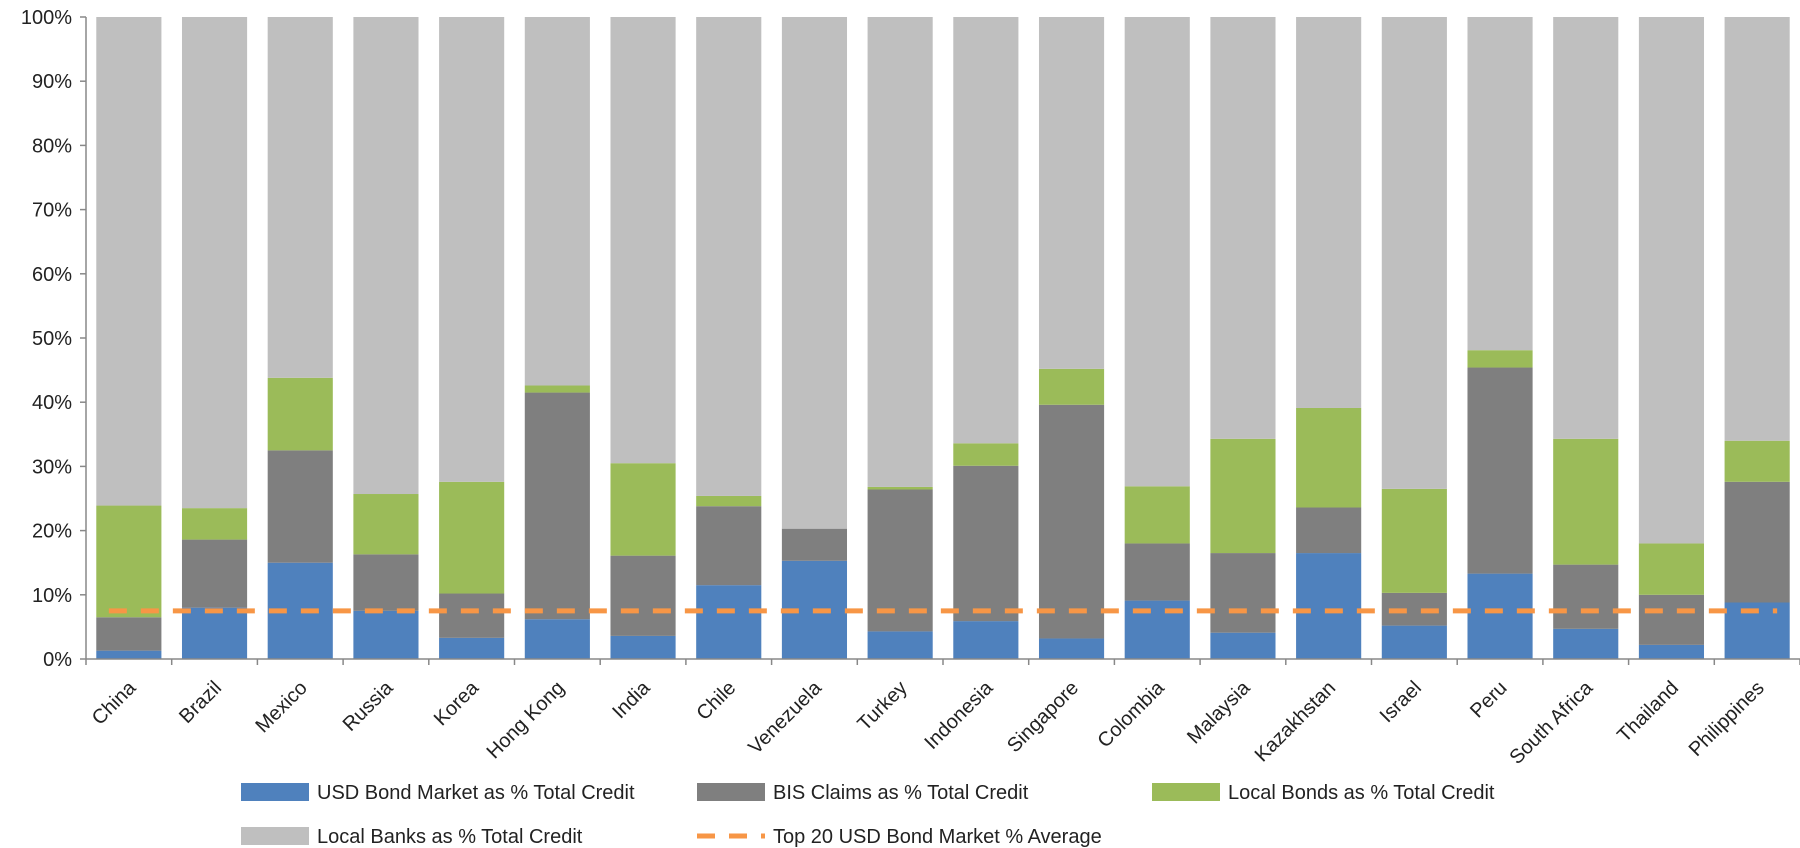  Describe the element at coordinates (300, 414) in the screenshot. I see `bar-segment-mexico-local-bonds-as-total-credit` at that location.